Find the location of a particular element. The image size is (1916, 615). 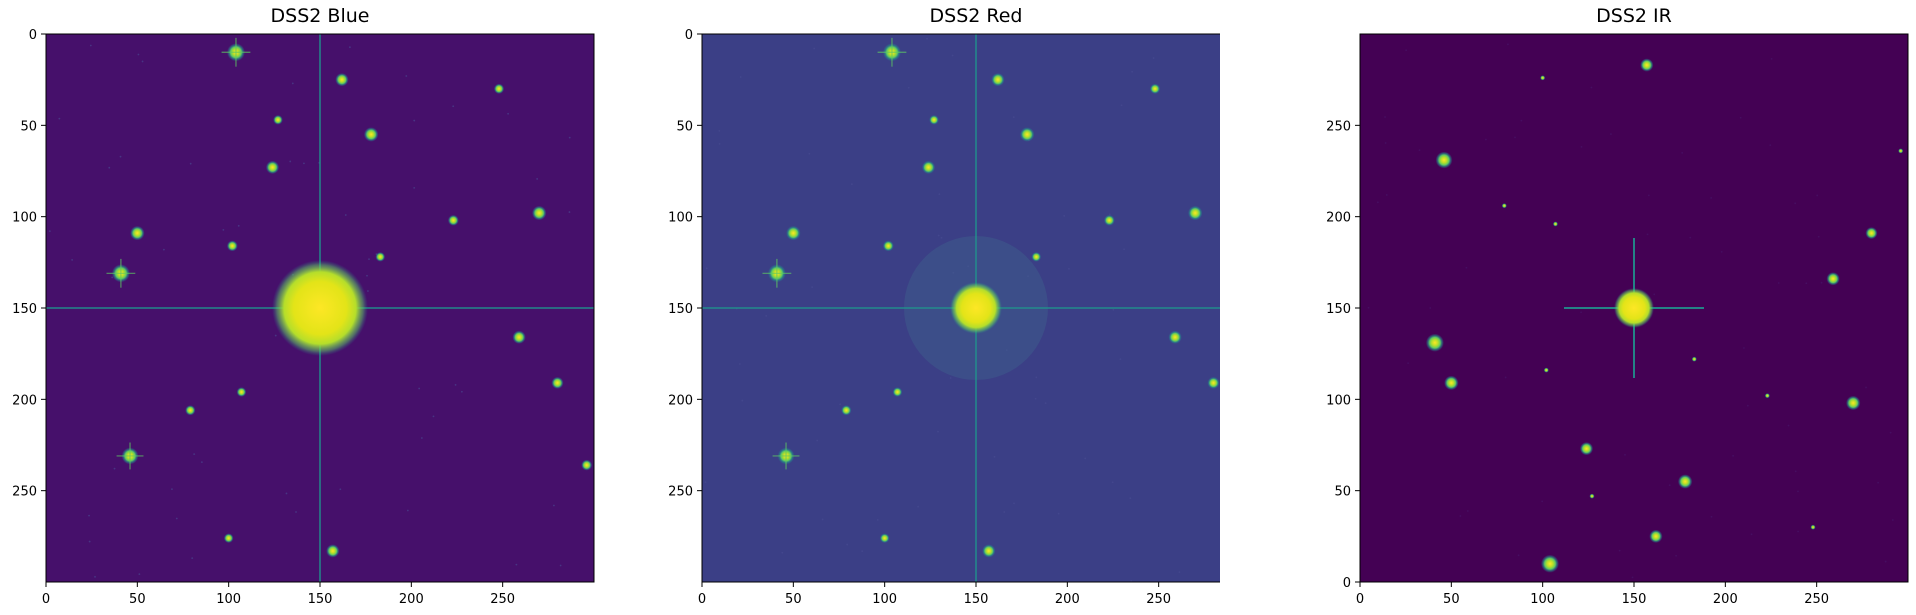

y-tick-label: 50 is located at coordinates (1342, 492).